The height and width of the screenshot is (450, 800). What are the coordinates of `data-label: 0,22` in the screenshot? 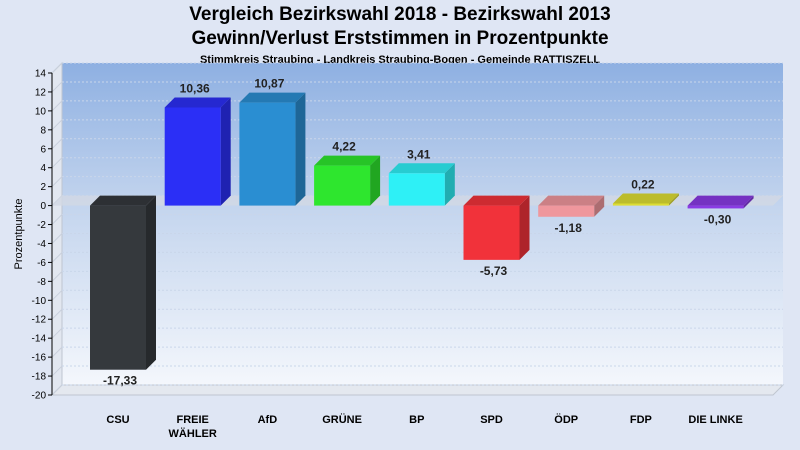 It's located at (643, 185).